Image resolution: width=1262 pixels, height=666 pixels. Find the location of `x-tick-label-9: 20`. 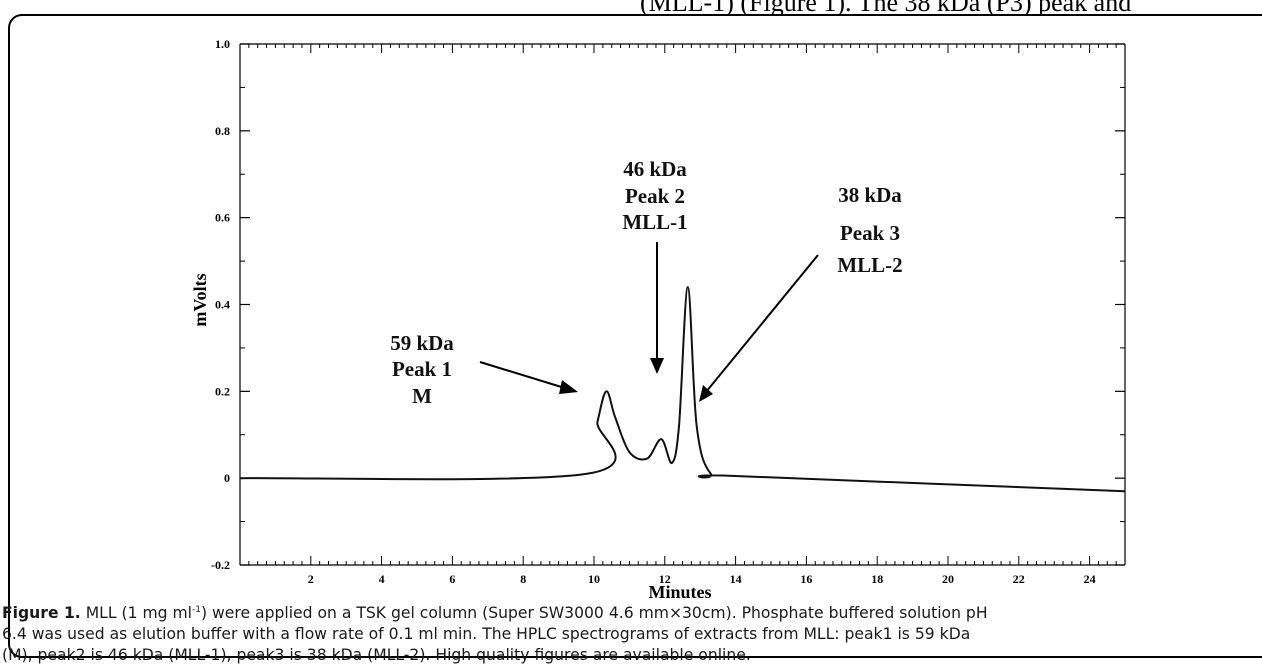

x-tick-label-9: 20 is located at coordinates (948, 579).